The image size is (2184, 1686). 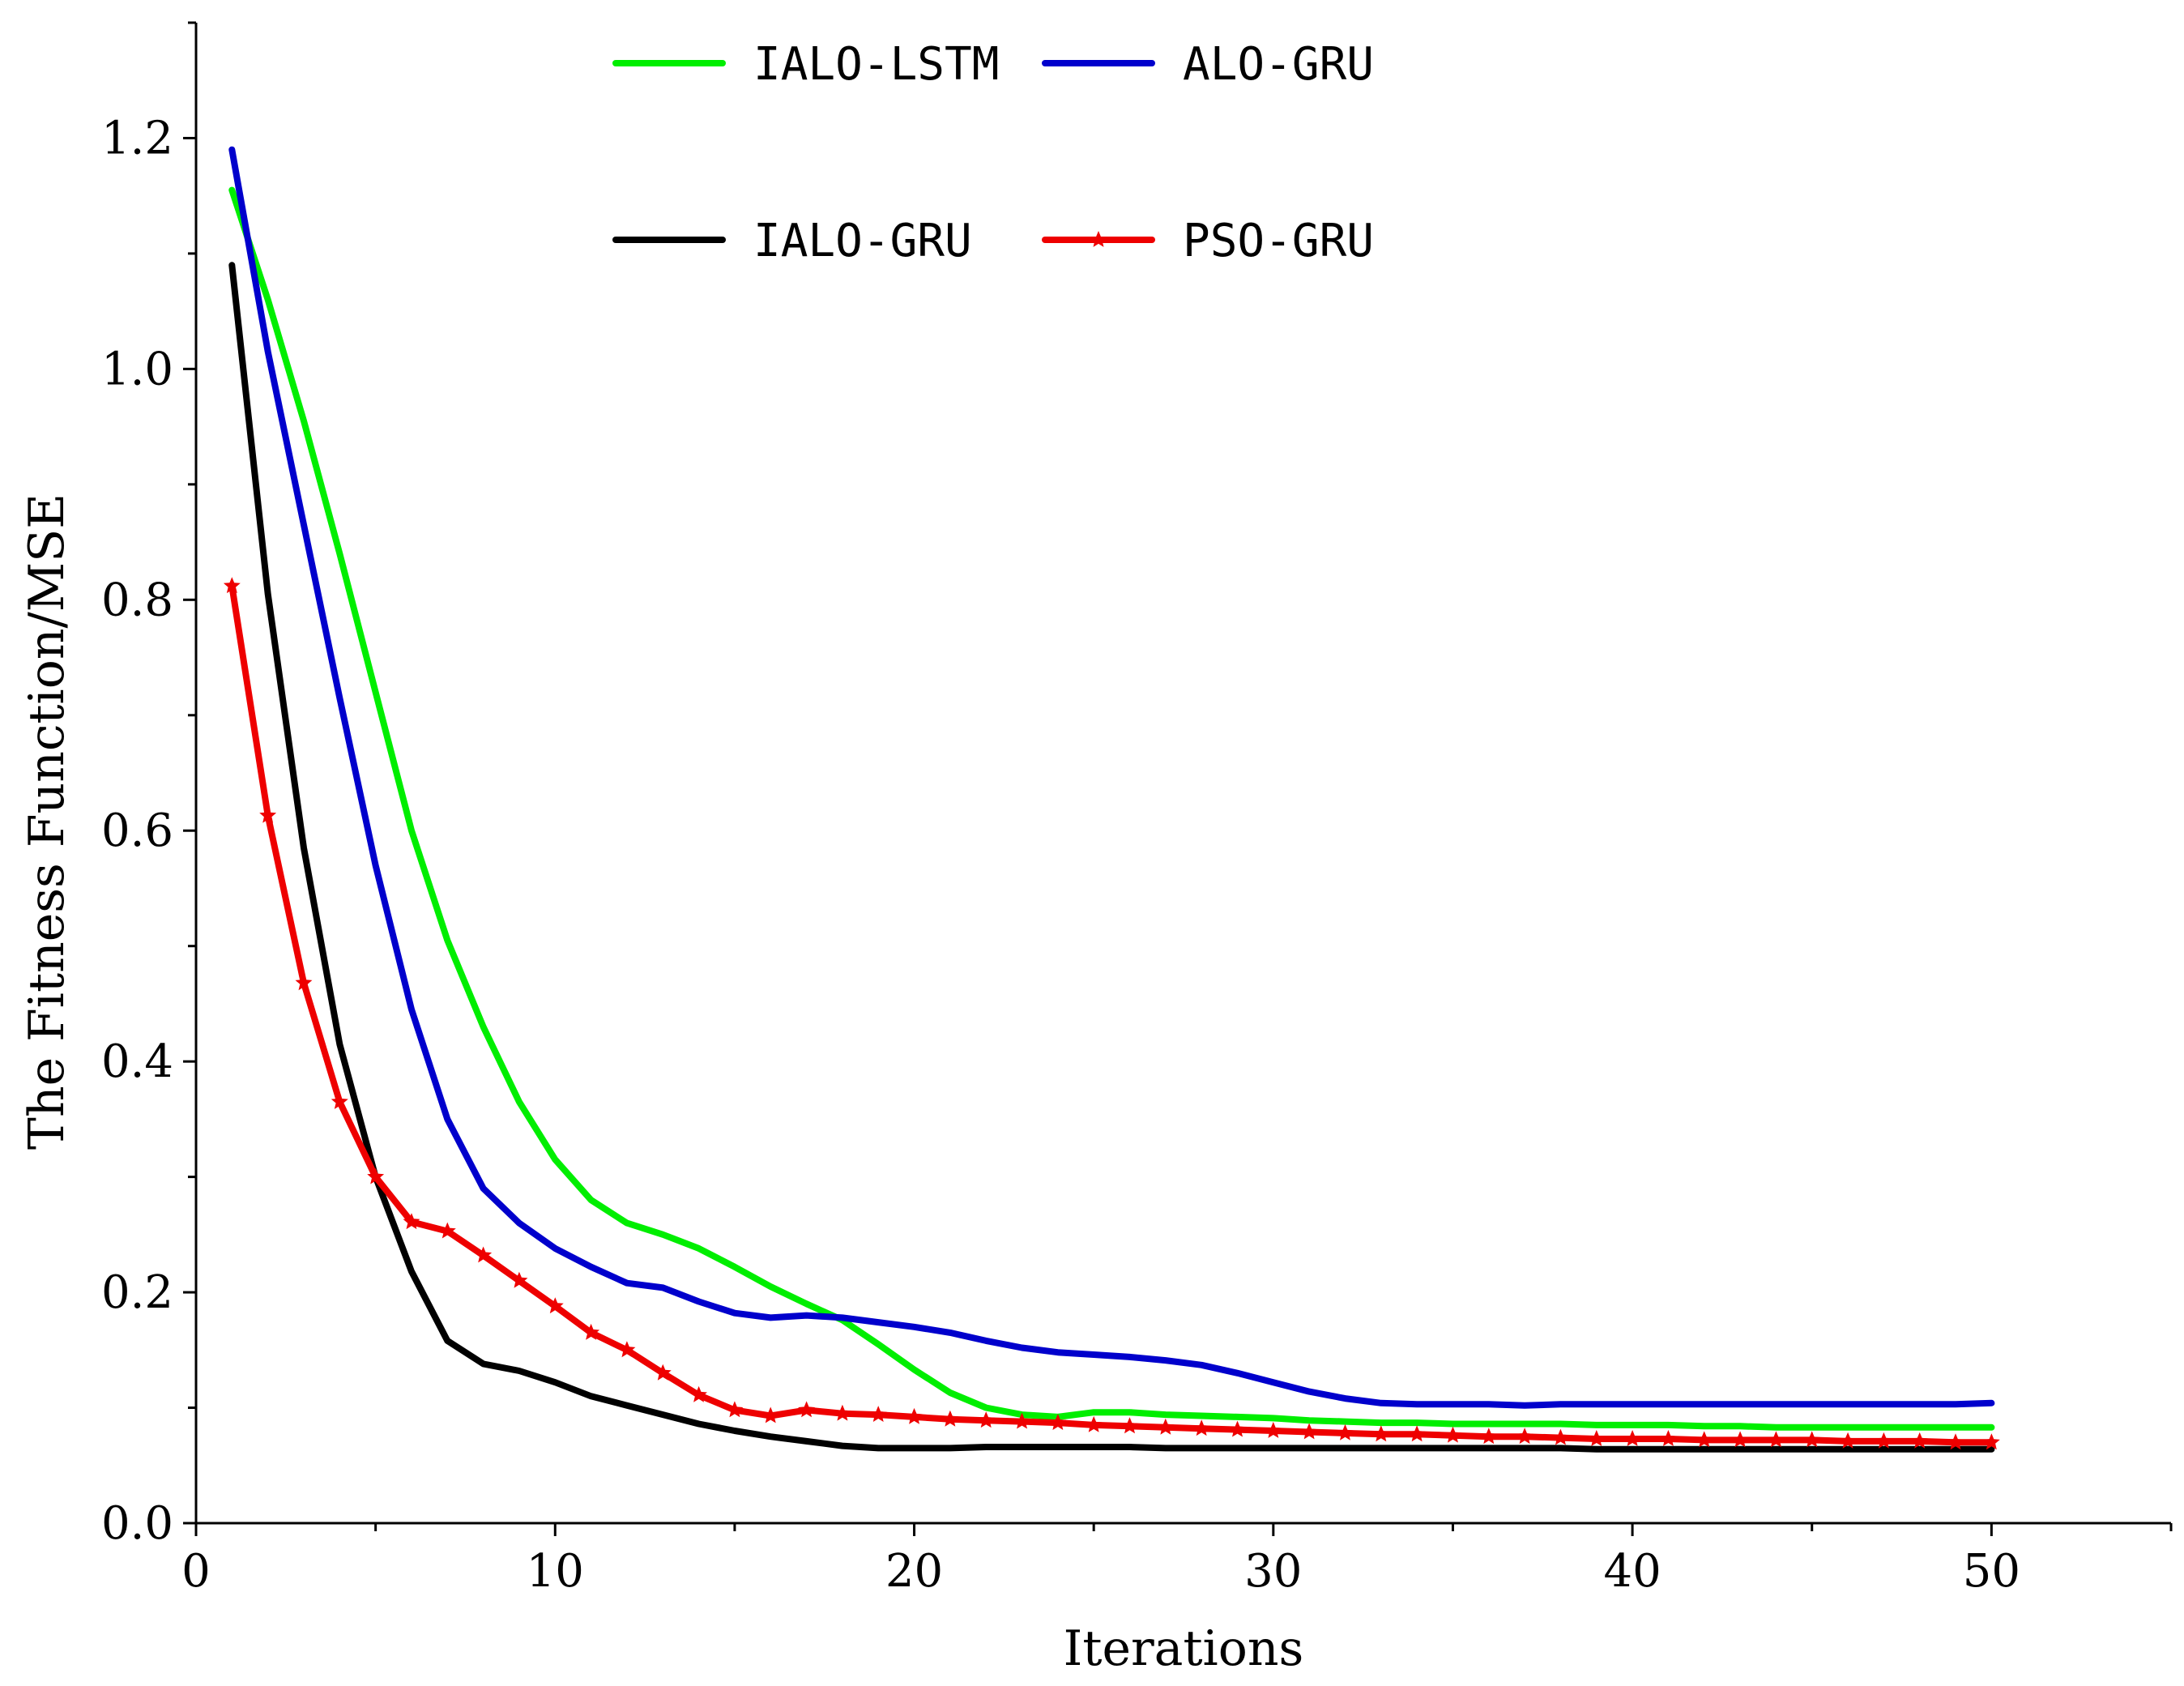 I want to click on legend-label: ALO-GRU, so click(x=1278, y=64).